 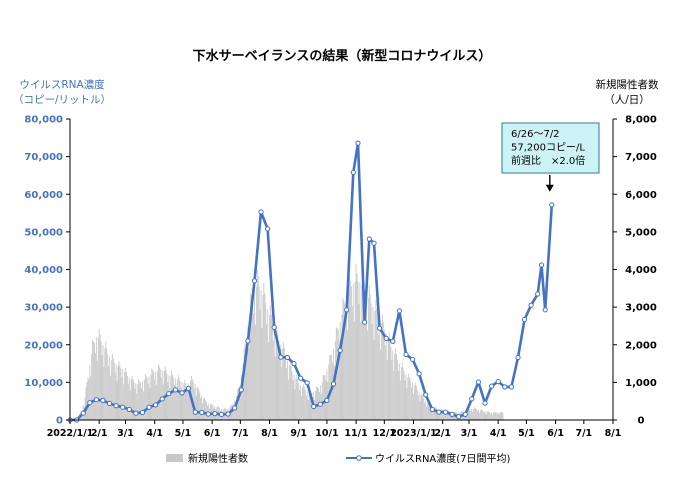 What do you see at coordinates (269, 433) in the screenshot?
I see `x-tick-label: 8/1` at bounding box center [269, 433].